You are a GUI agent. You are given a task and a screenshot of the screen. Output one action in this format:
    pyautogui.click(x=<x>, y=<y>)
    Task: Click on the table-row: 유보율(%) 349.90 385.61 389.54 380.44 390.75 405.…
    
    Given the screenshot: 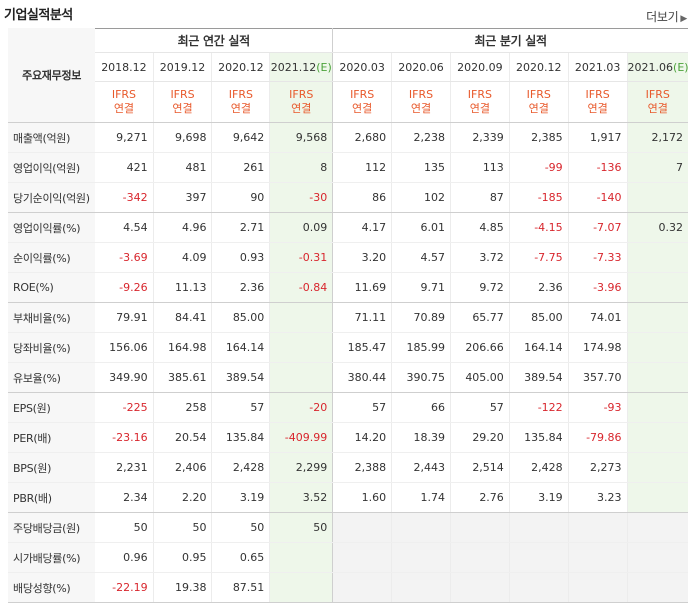 What is the action you would take?
    pyautogui.click(x=348, y=377)
    